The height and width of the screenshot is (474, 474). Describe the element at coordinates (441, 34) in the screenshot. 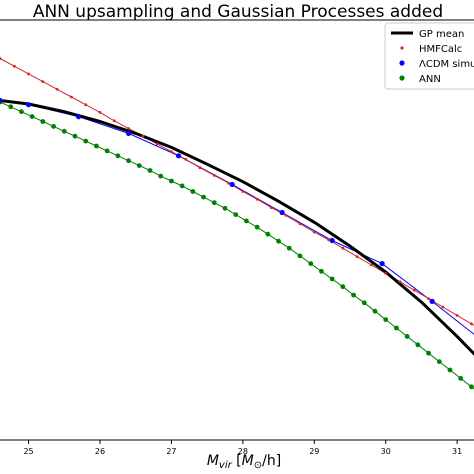

I see `legend-label-gp: GP mean` at that location.